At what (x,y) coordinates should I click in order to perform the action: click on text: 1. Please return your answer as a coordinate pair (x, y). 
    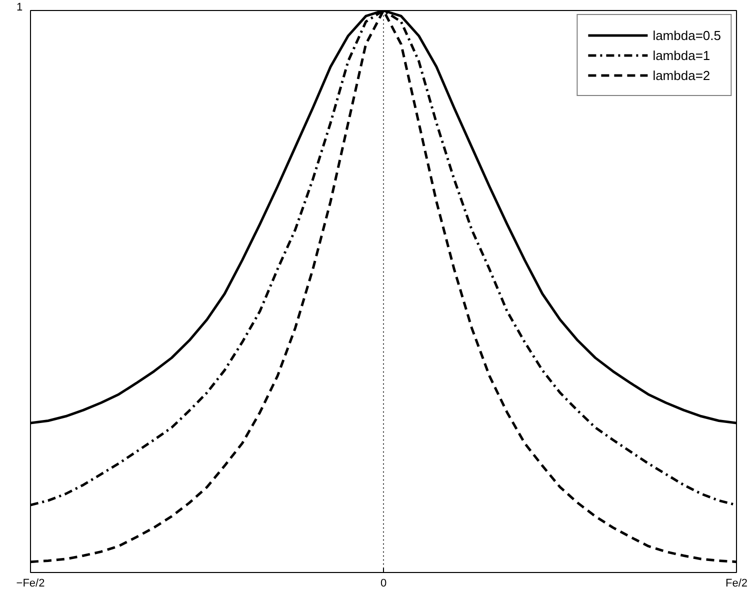
    Looking at the image, I should click on (19, 8).